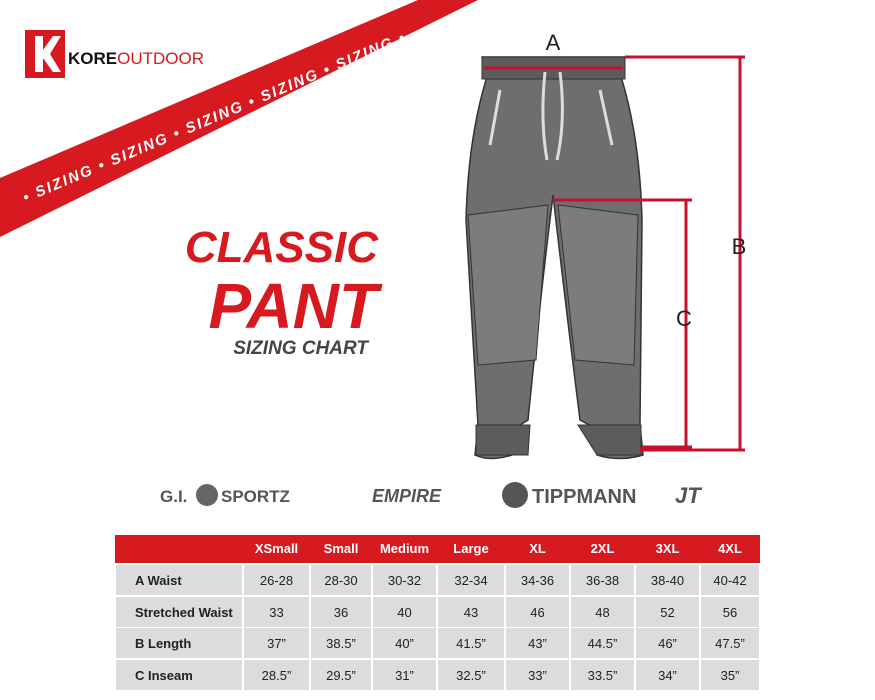 This screenshot has height=700, width=875. I want to click on cell: 32-34, so click(470, 580).